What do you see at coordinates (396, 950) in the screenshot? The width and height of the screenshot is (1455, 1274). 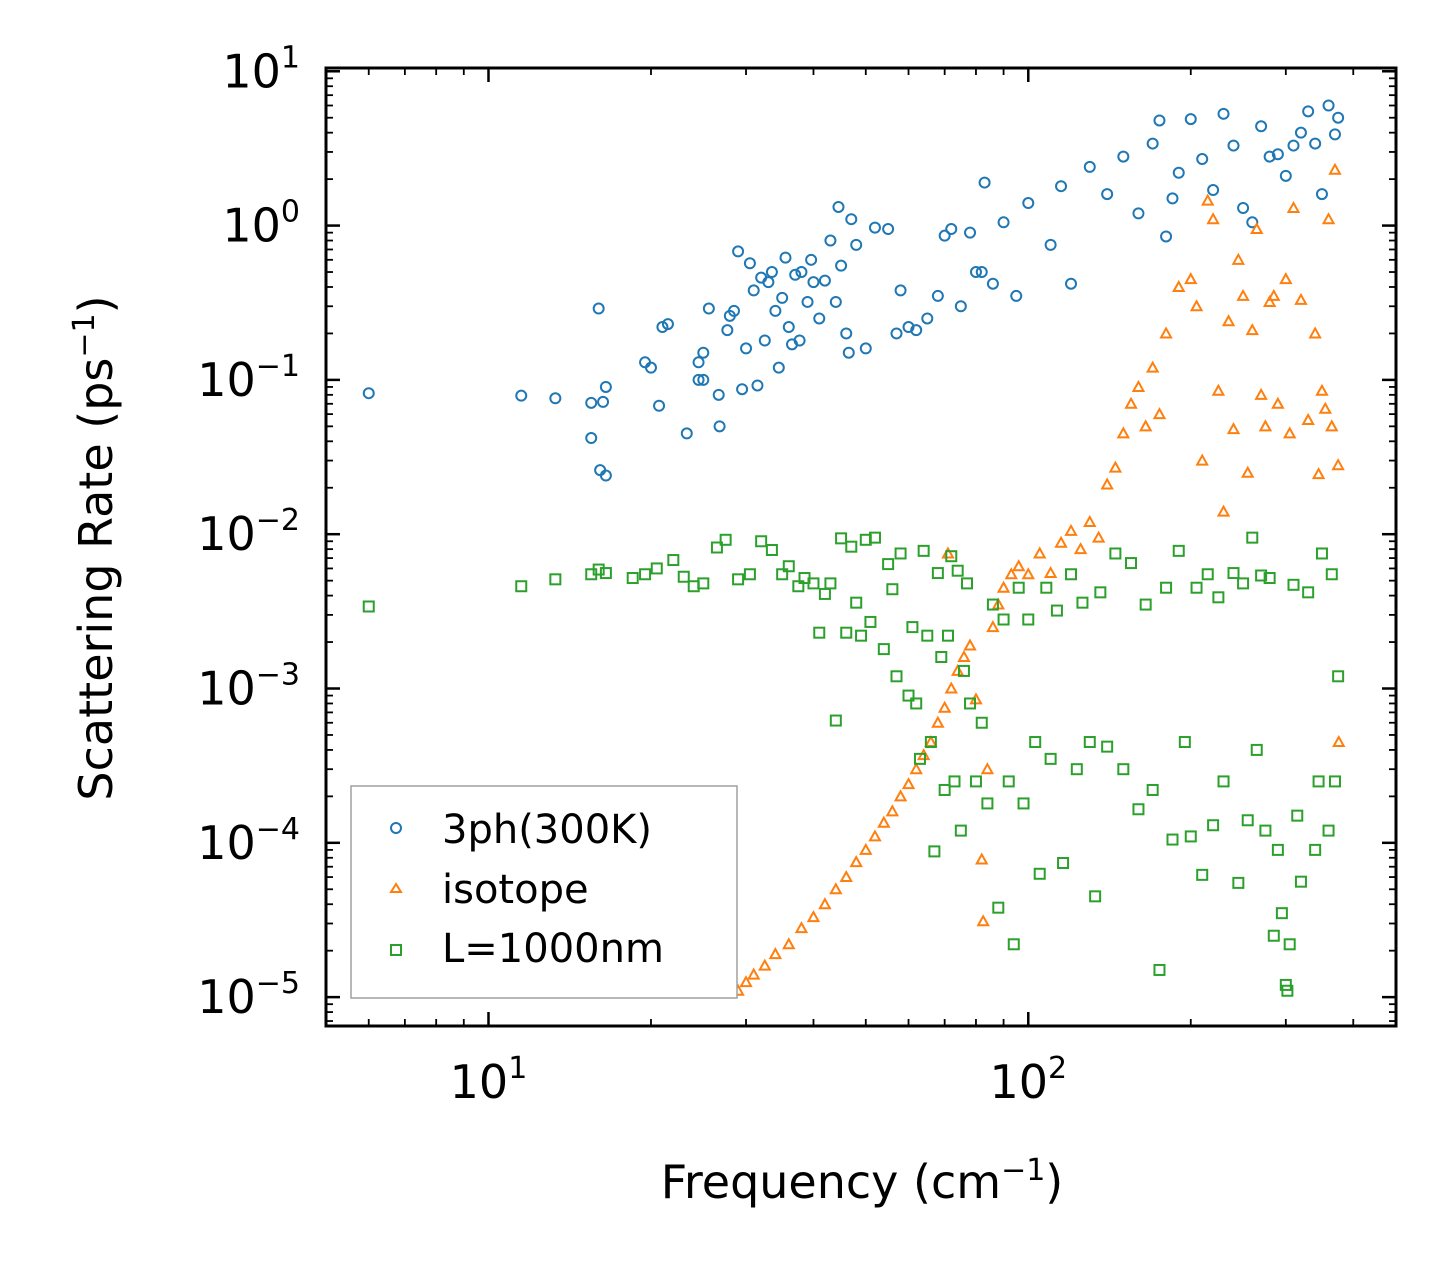 I see `legend-marker-L1000nm` at bounding box center [396, 950].